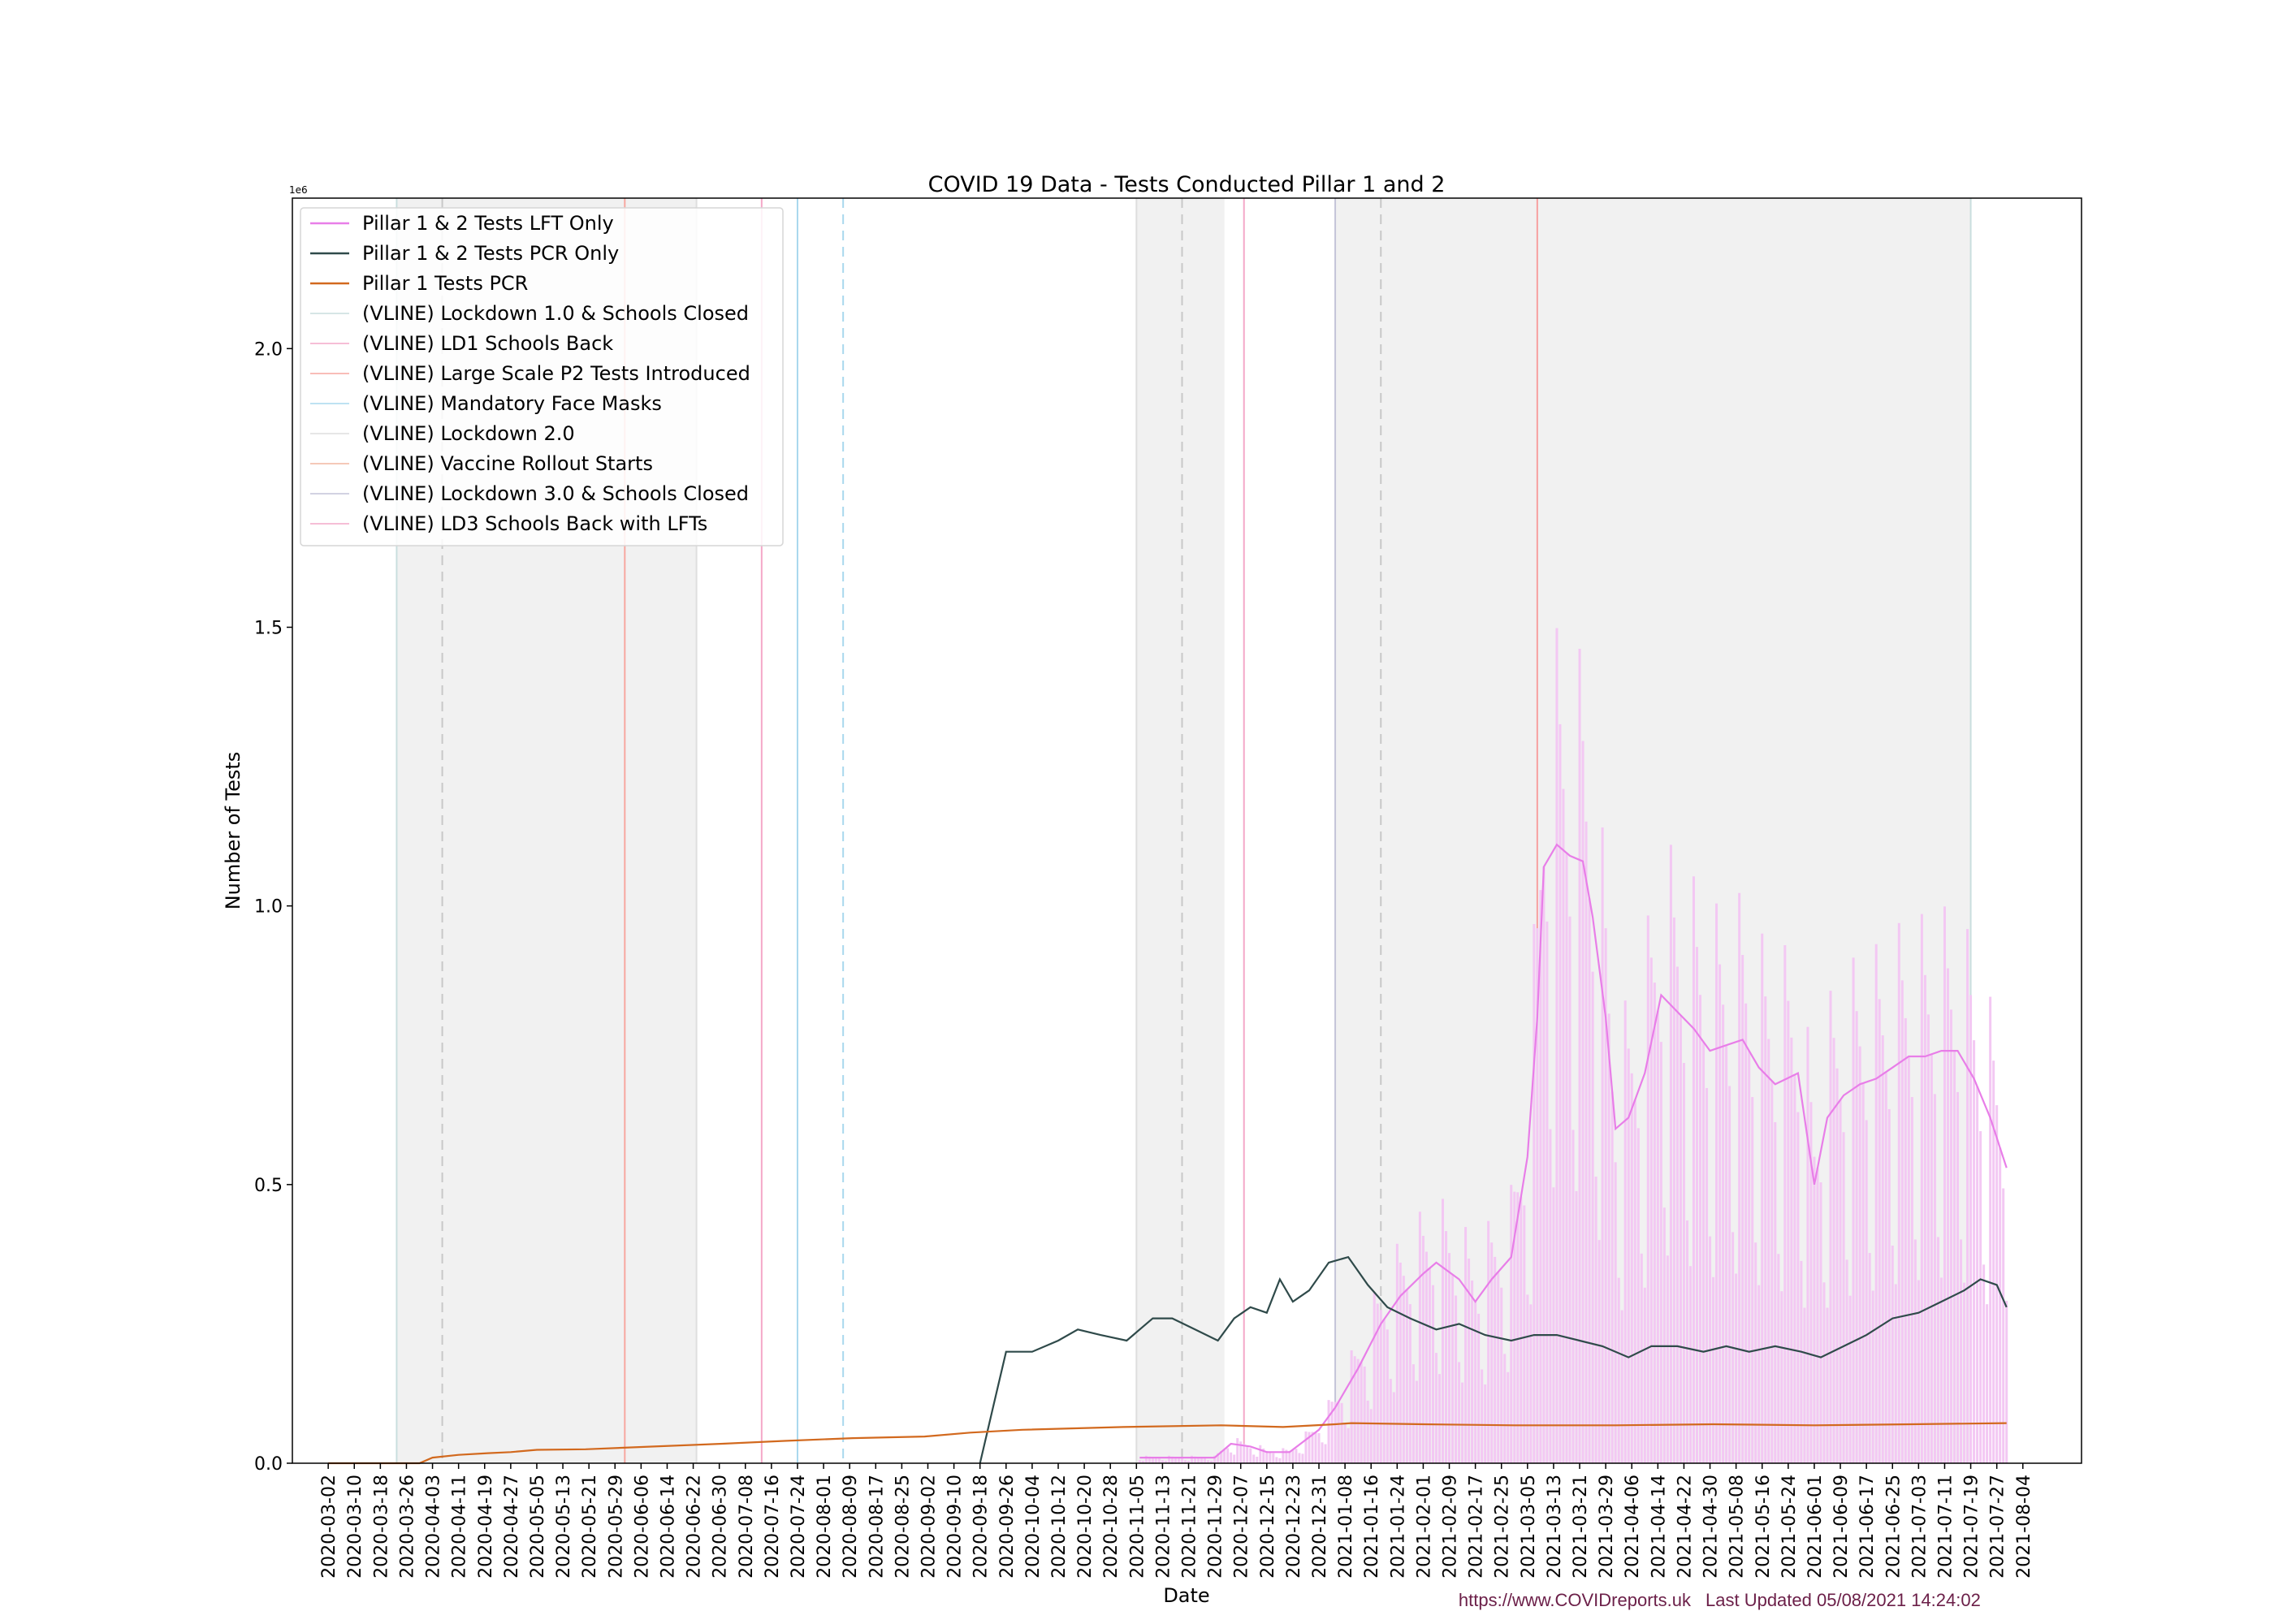 The image size is (2274, 1624). What do you see at coordinates (1398, 1527) in the screenshot?
I see `xtick-label: 2021-01-24` at bounding box center [1398, 1527].